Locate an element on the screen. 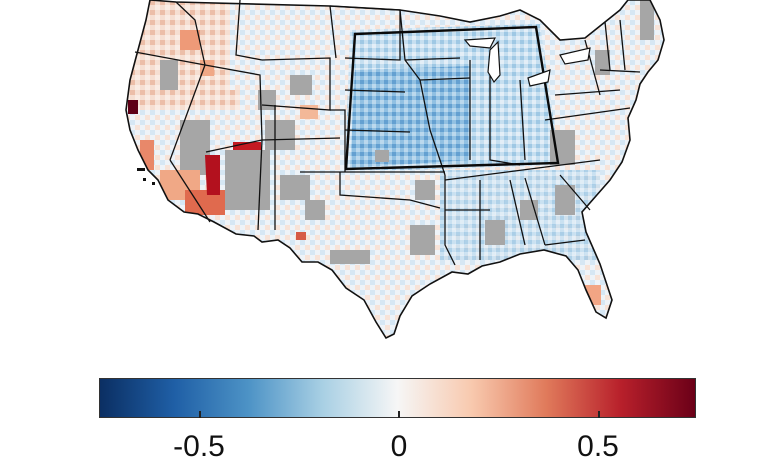 The image size is (768, 463). colorbar-tick-label: 0.5 is located at coordinates (598, 446).